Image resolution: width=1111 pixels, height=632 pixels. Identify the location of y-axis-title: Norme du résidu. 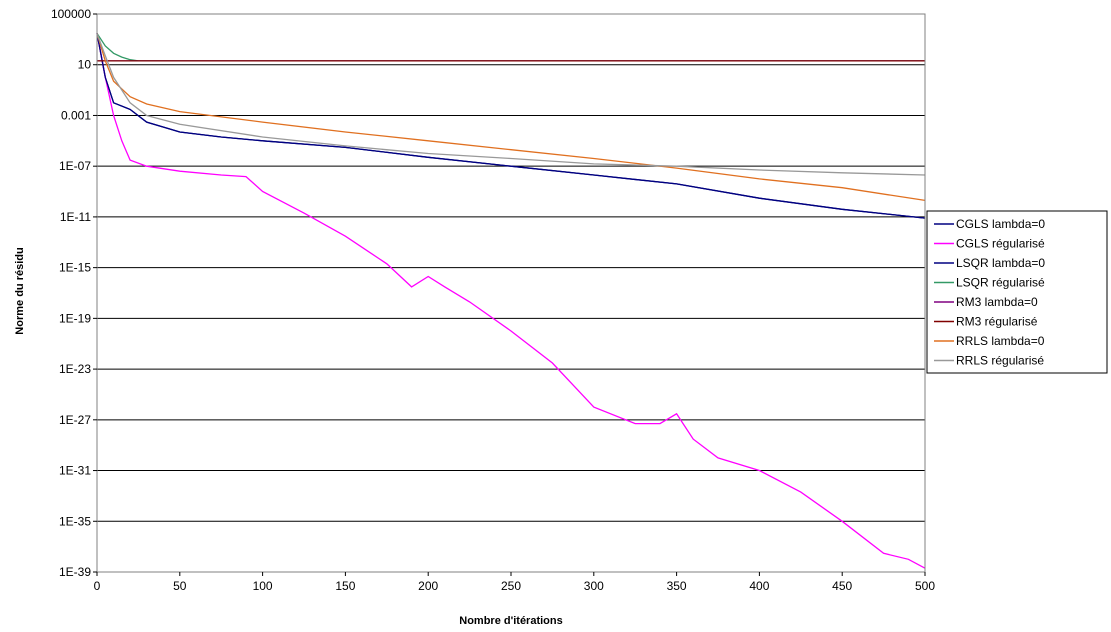
(20, 290).